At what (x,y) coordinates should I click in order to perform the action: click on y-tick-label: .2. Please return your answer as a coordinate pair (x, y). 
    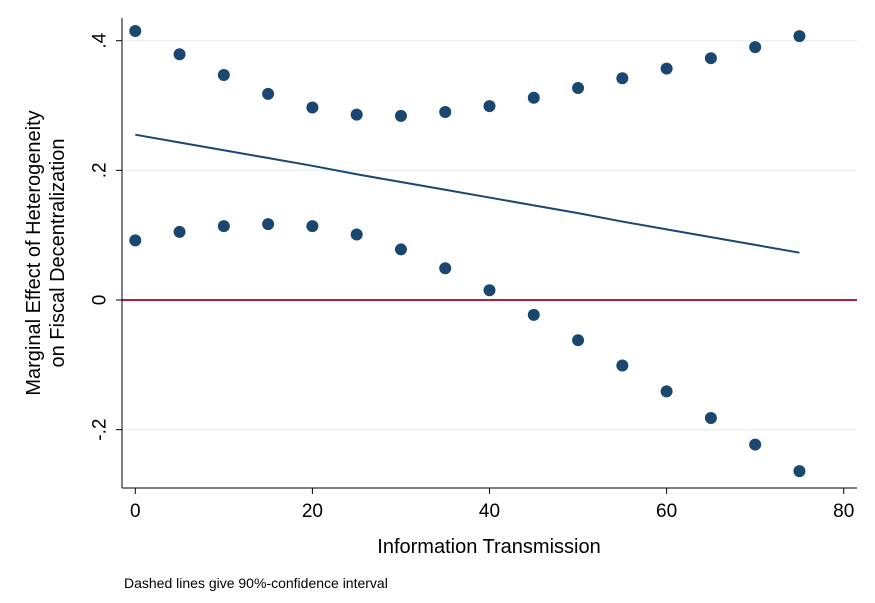
    Looking at the image, I should click on (100, 170).